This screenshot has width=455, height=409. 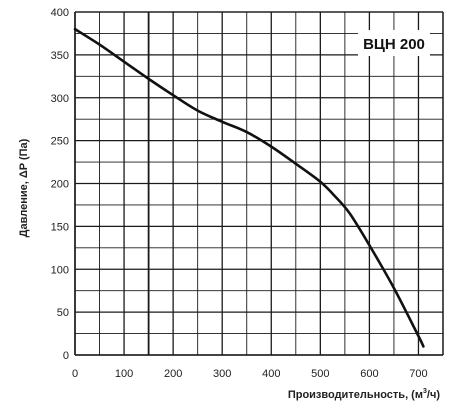 I want to click on y-tick-label: 150, so click(x=60, y=227).